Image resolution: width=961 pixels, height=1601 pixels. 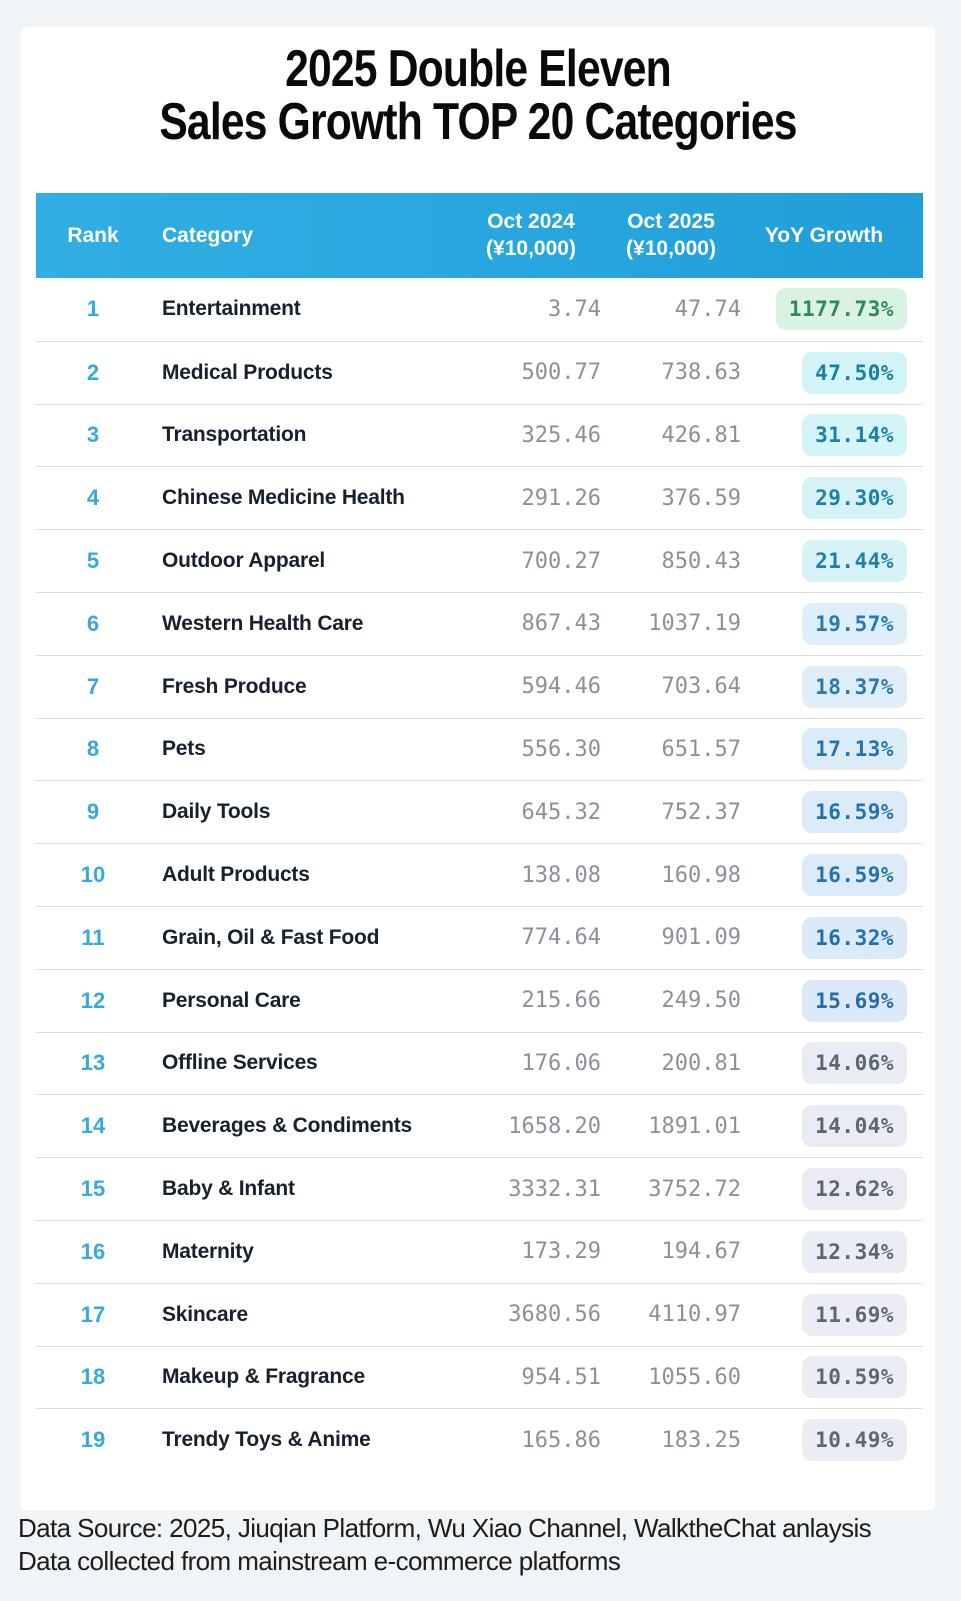 I want to click on rank-cell: 19, so click(x=93, y=1440).